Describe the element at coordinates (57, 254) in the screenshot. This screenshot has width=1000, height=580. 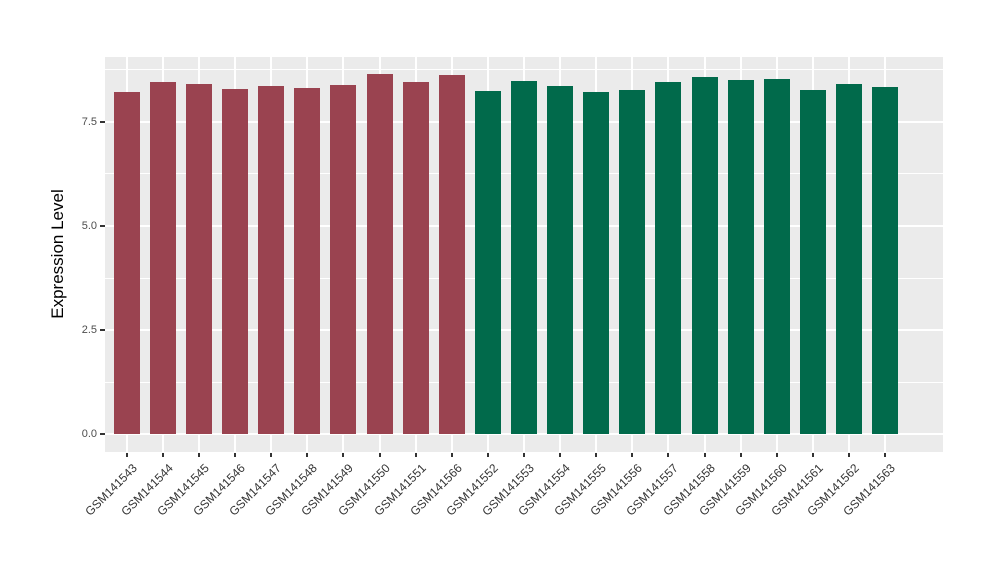
I see `y-axis-title: Expression Level` at that location.